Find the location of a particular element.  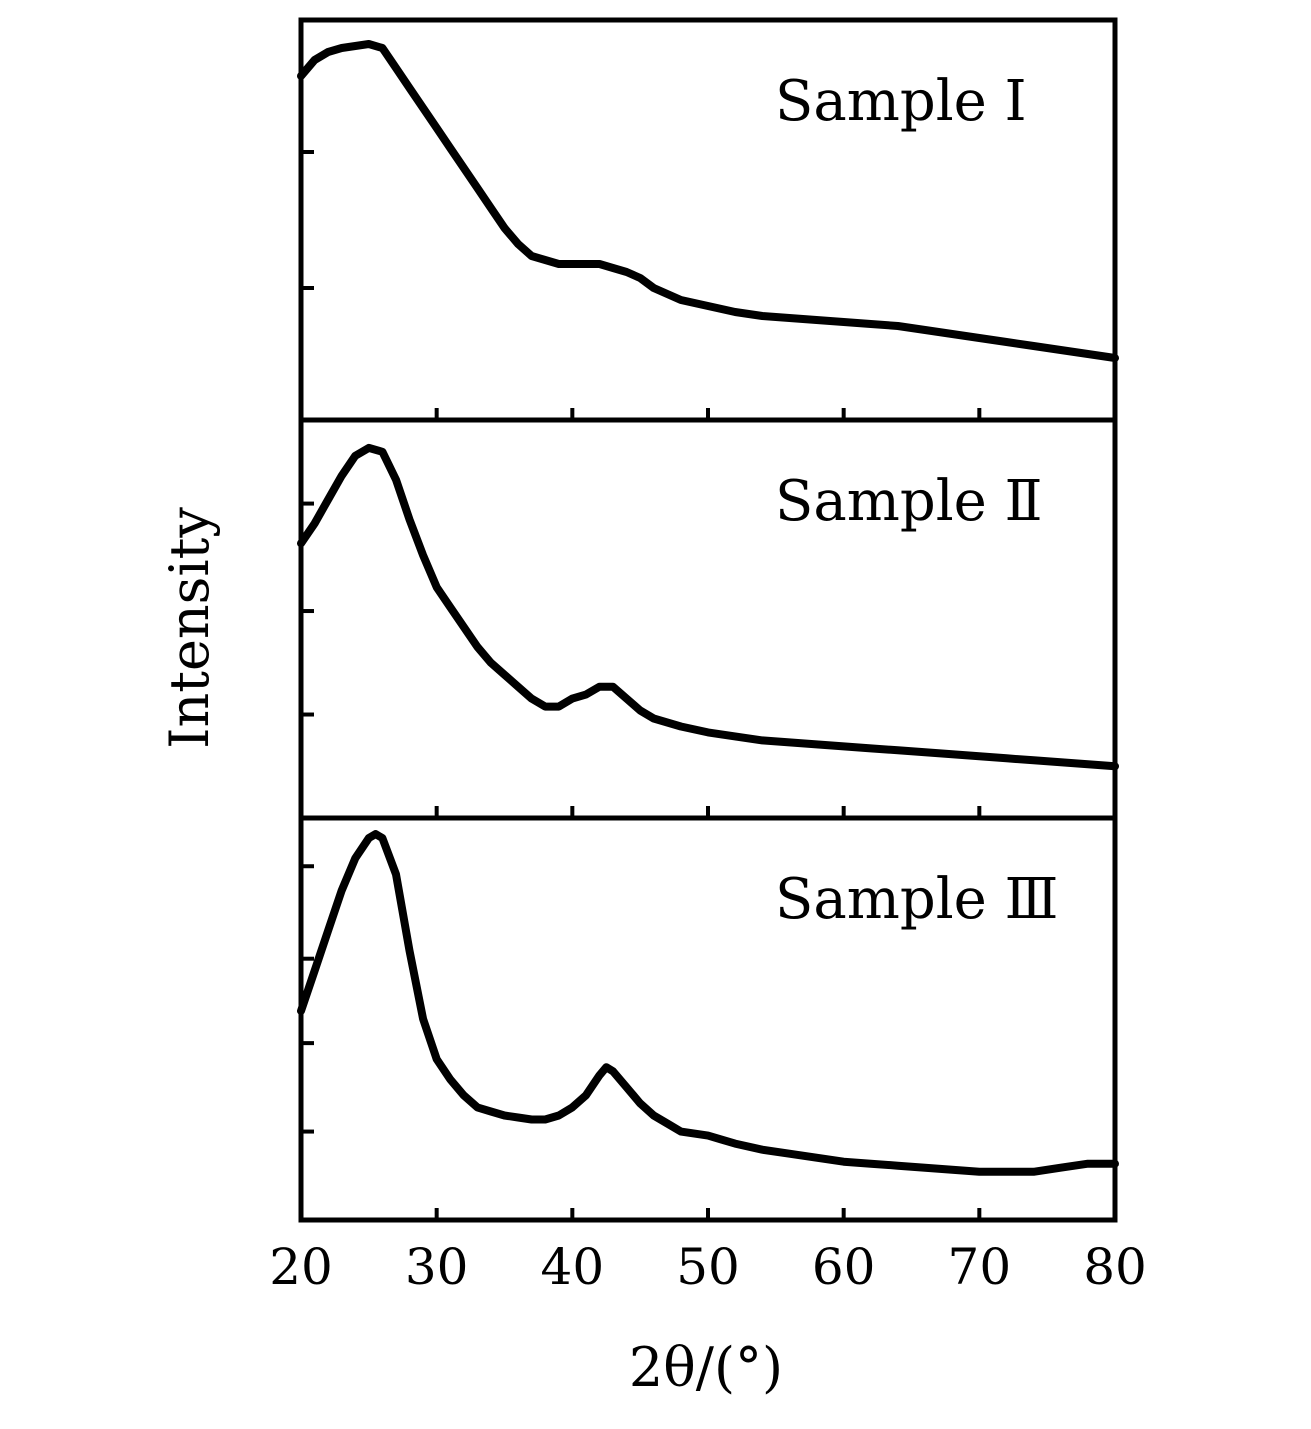

x-tick-label: 40 is located at coordinates (573, 1267).